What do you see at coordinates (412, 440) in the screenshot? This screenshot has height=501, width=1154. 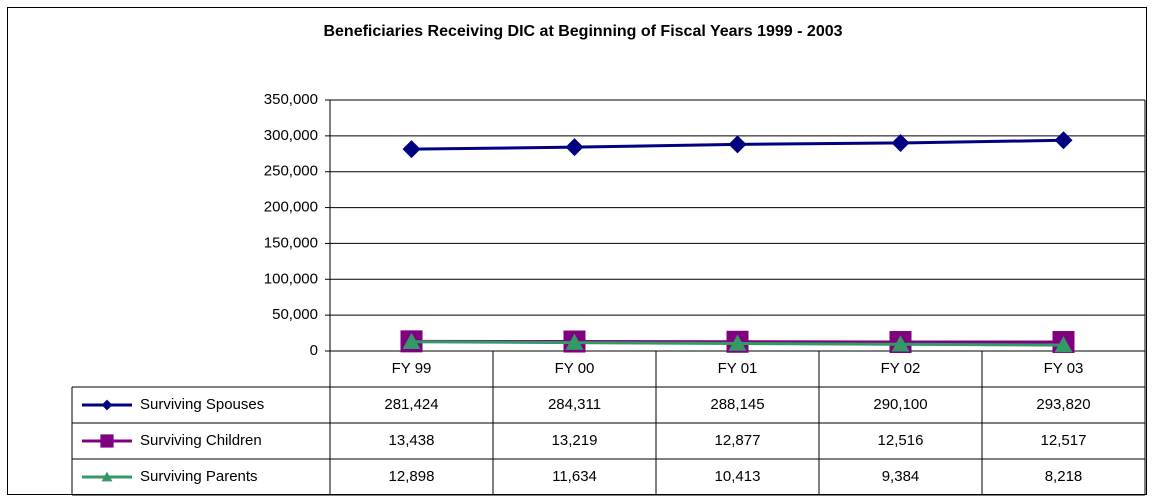 I see `table-value: 13,438` at bounding box center [412, 440].